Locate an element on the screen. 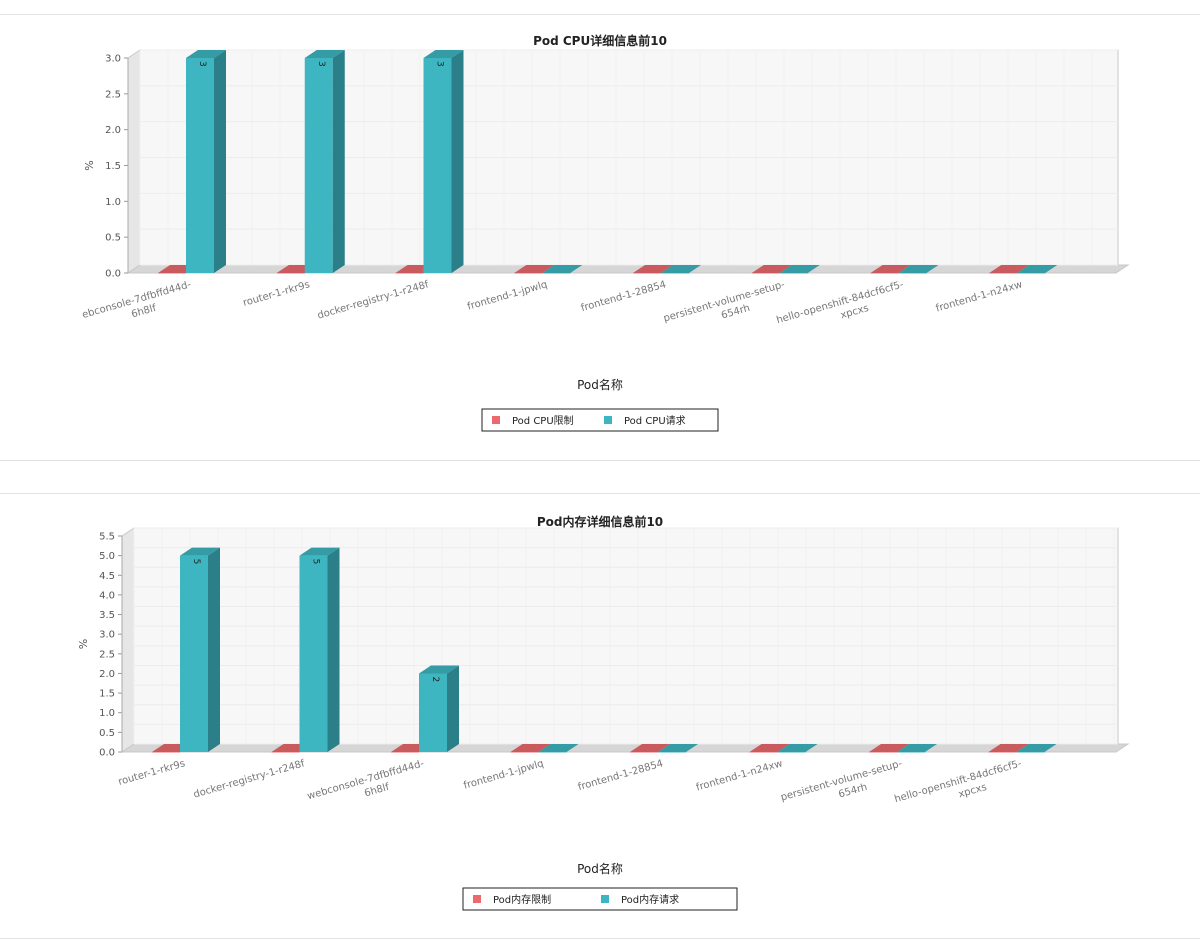 The width and height of the screenshot is (1200, 942). legend-label-0: Pod CPU限制 is located at coordinates (543, 420).